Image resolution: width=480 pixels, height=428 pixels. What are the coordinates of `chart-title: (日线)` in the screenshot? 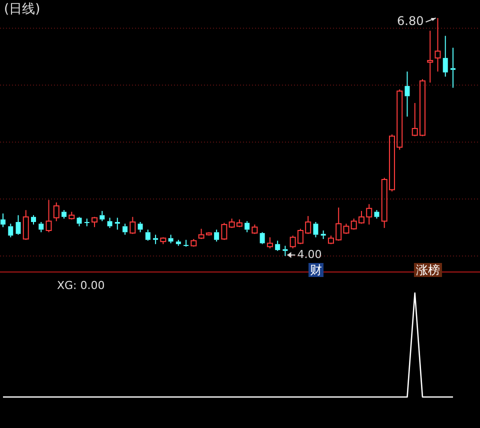 It's located at (22, 9).